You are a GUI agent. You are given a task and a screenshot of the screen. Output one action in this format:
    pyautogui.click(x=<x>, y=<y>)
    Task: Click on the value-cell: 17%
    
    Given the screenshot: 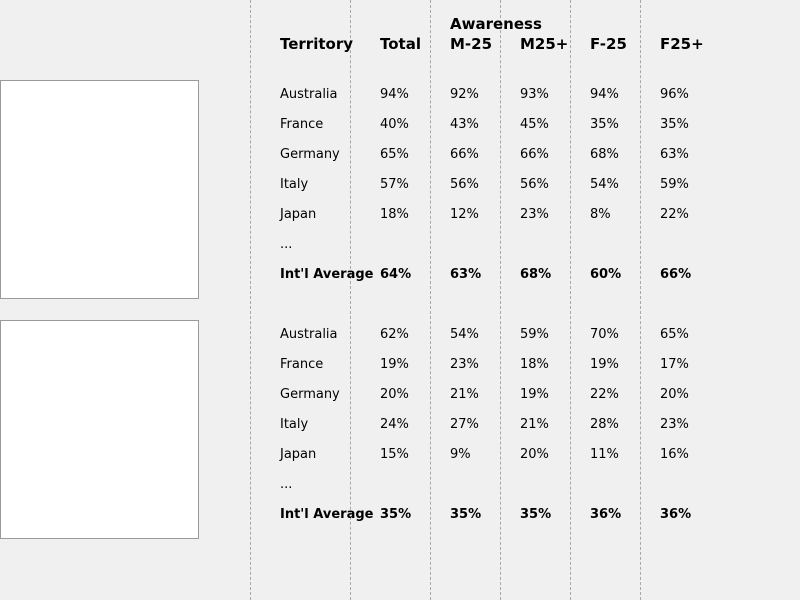 What is the action you would take?
    pyautogui.click(x=674, y=364)
    